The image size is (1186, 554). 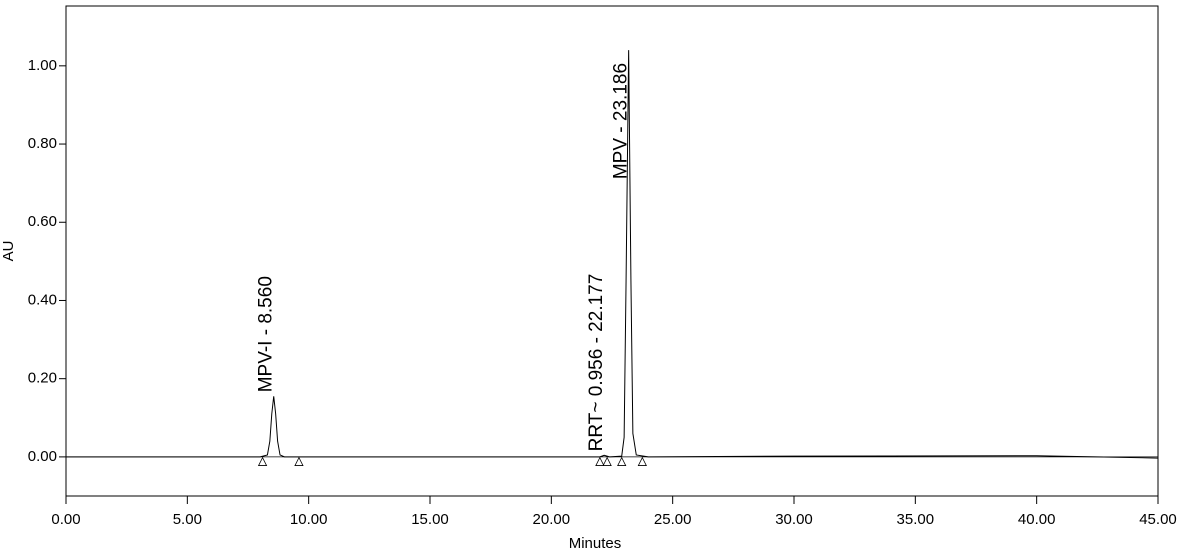 What do you see at coordinates (1158, 519) in the screenshot?
I see `x-tick-label: 45.00` at bounding box center [1158, 519].